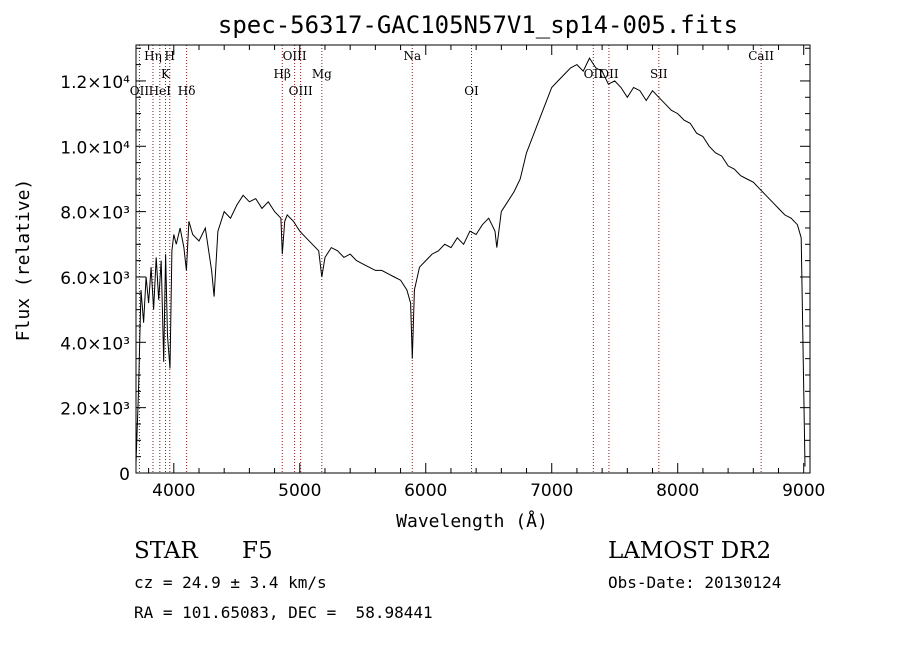  What do you see at coordinates (153, 56) in the screenshot?
I see `line-label: Hη` at bounding box center [153, 56].